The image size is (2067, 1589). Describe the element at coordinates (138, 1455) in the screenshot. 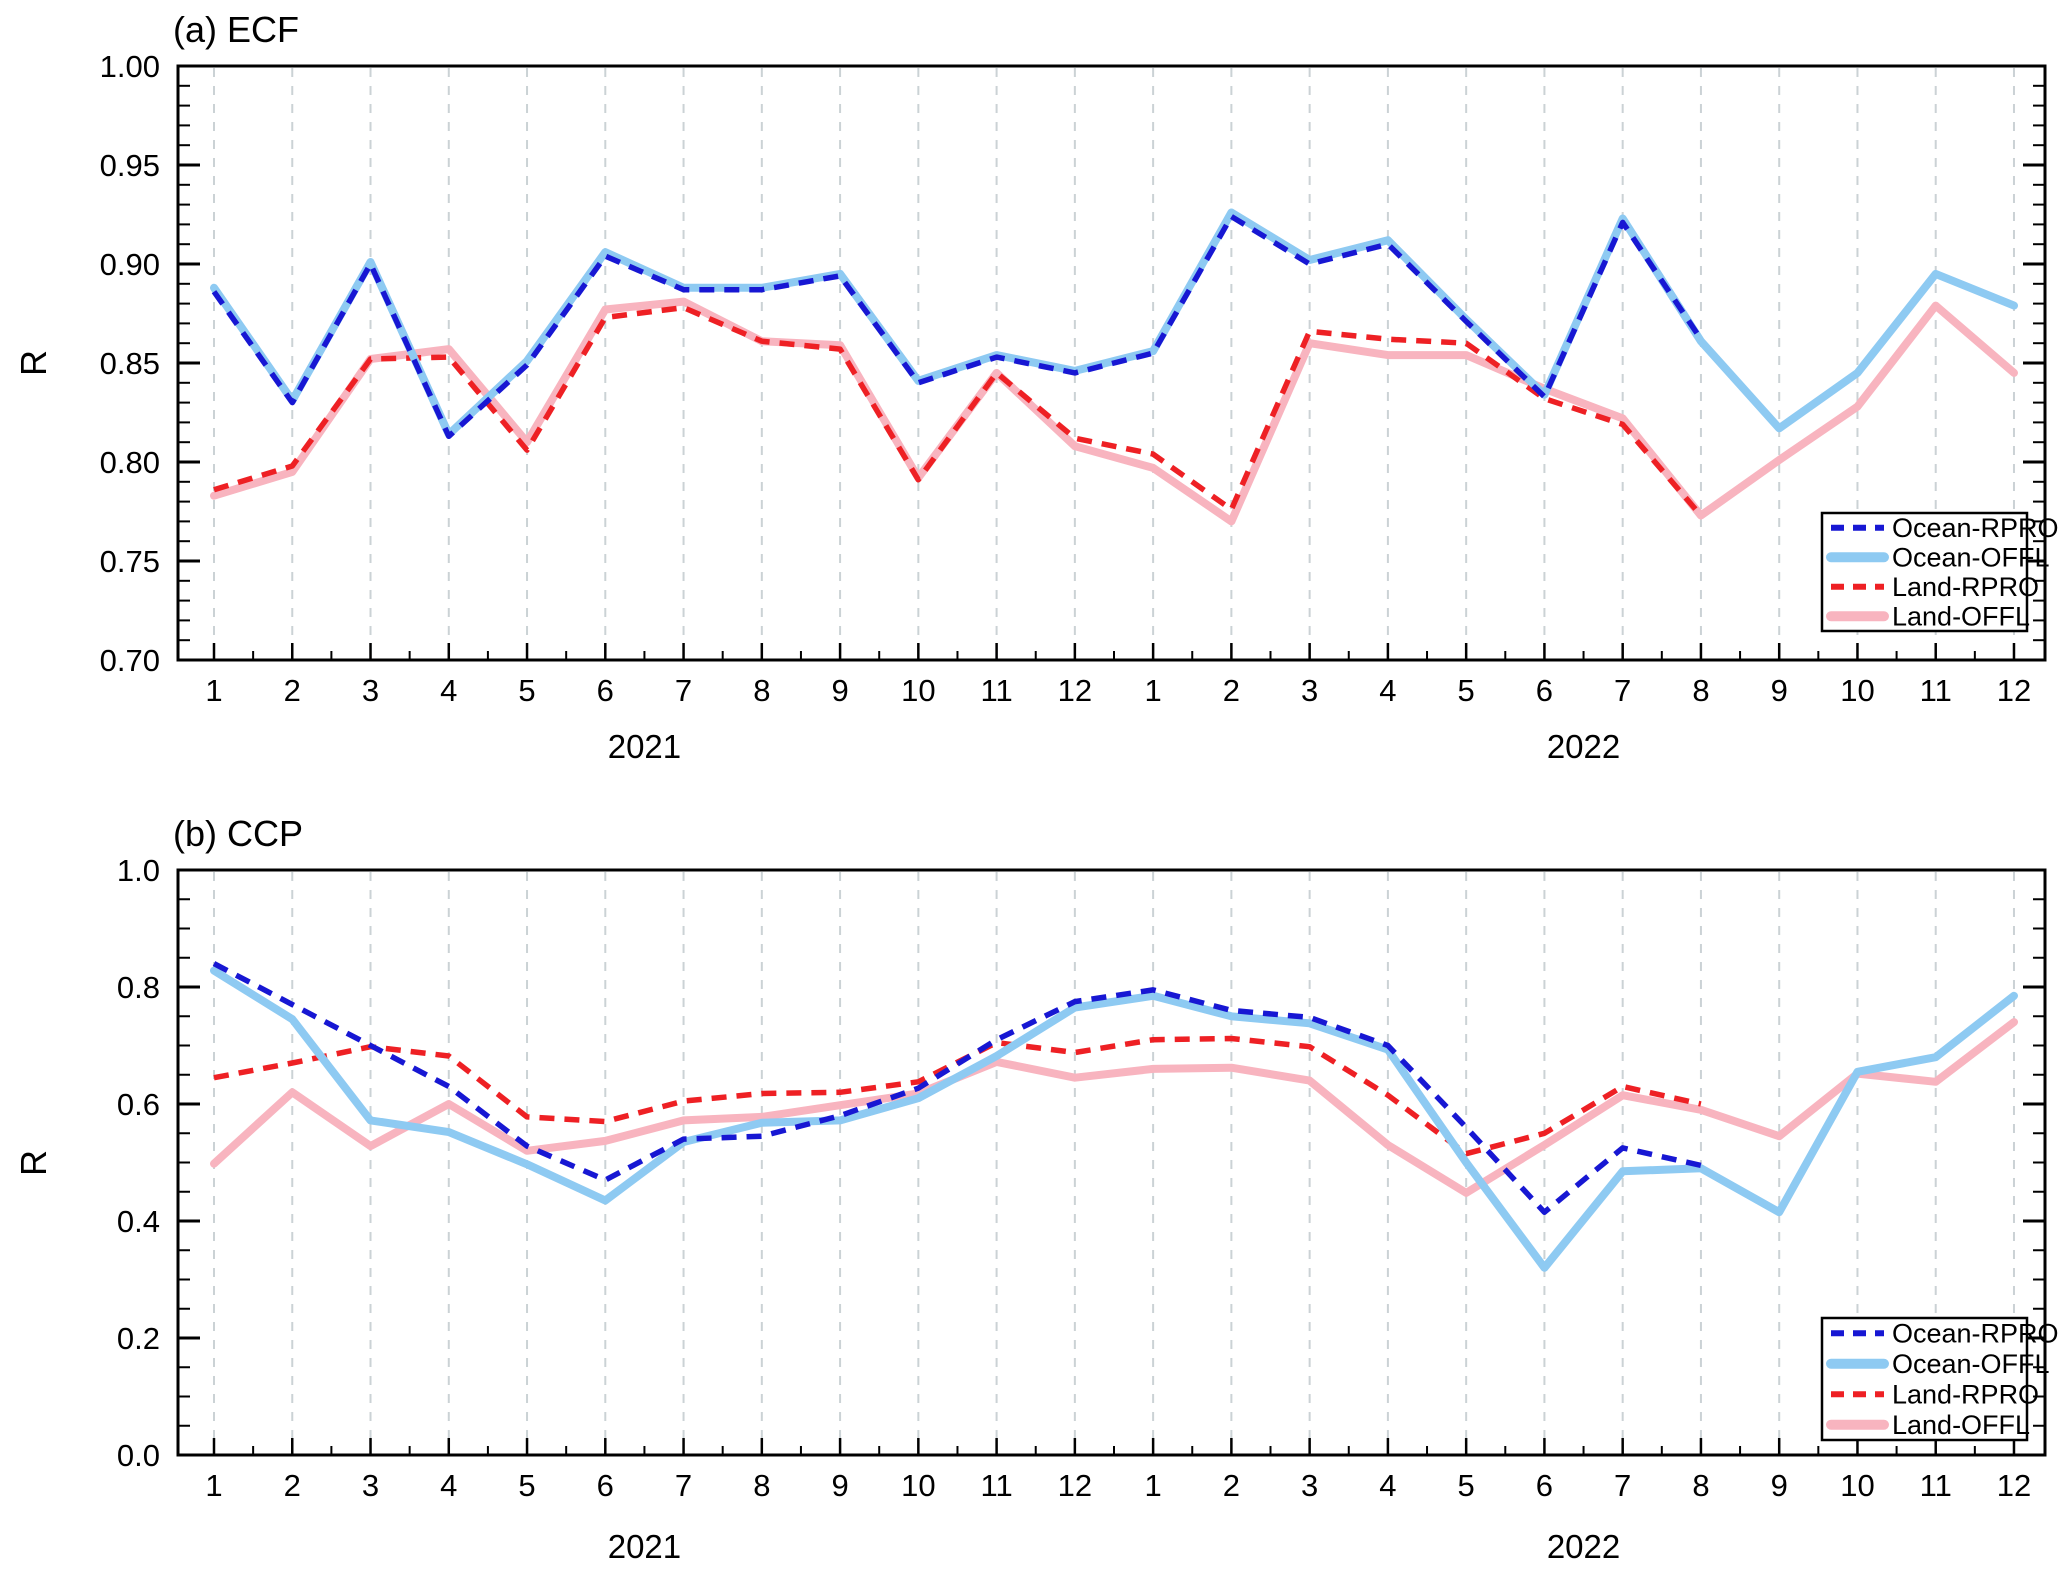

I see `y-tick-label: 0.0` at that location.